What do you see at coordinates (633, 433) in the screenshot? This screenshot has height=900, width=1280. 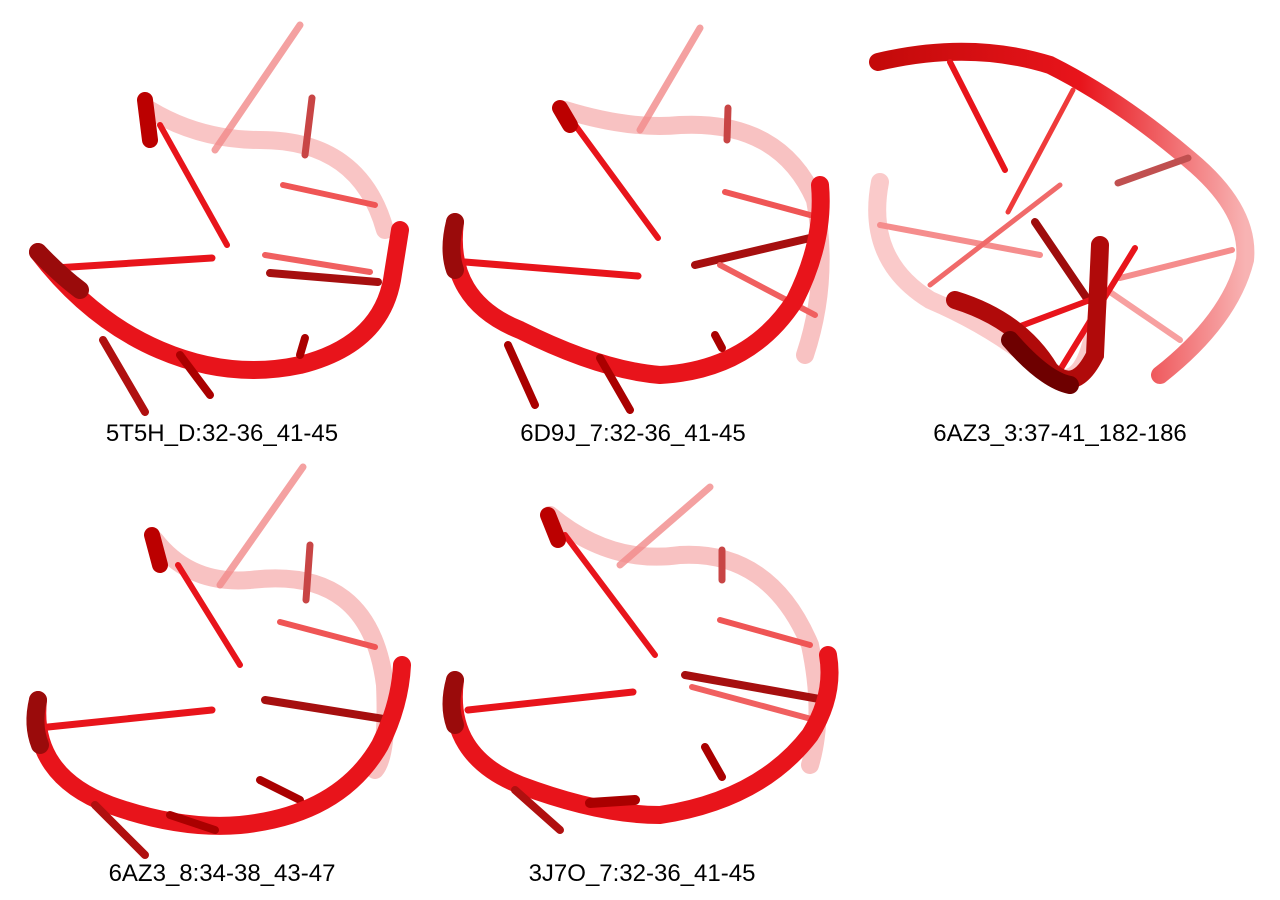 I see `structure-caption: 6D9J_7:32-36_41-45` at bounding box center [633, 433].